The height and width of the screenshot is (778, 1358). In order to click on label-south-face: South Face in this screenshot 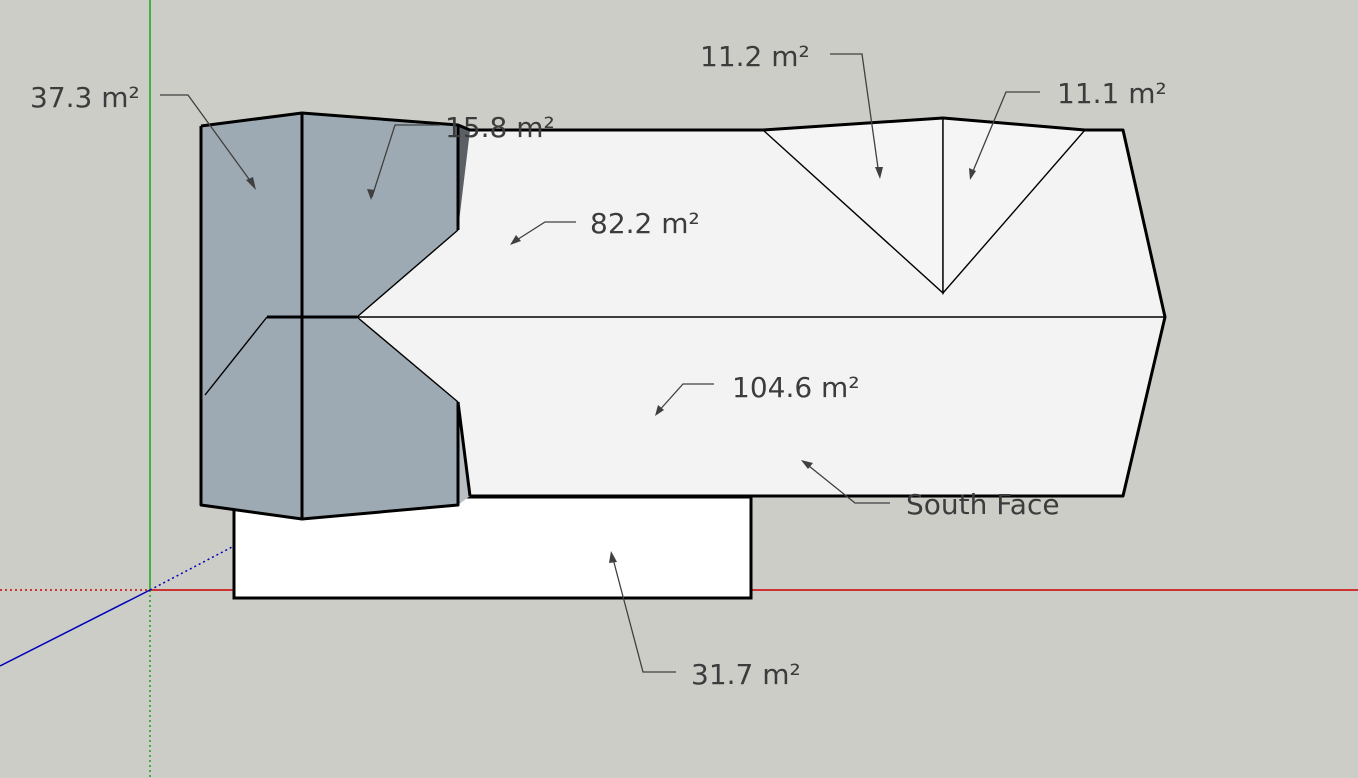, I will do `click(983, 504)`.